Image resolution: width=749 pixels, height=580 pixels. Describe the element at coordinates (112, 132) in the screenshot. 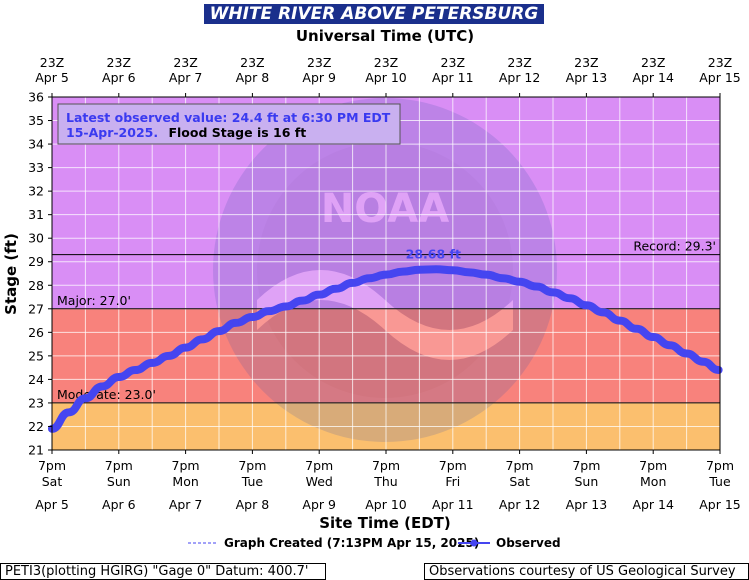

I see `info-date: 15-Apr-2025.` at that location.